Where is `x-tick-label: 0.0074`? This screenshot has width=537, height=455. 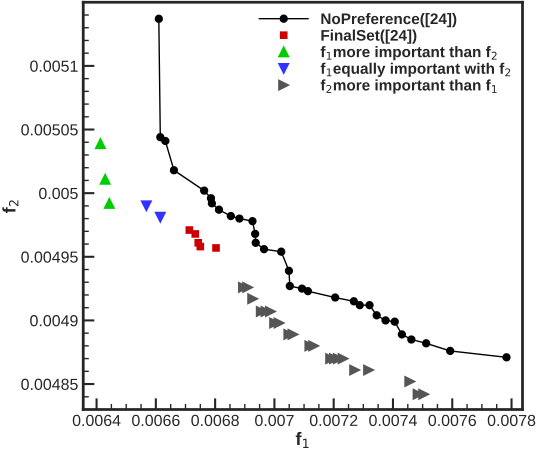 x-tick-label: 0.0074 is located at coordinates (393, 420).